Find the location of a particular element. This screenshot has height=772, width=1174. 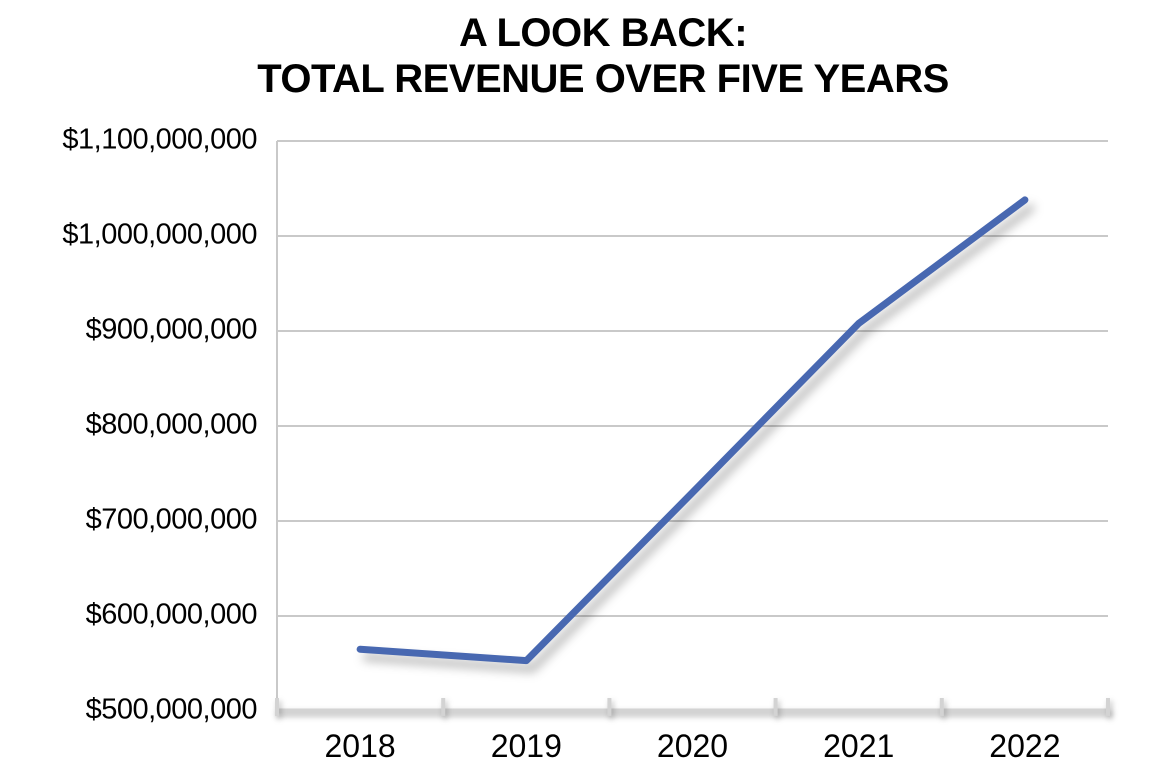

y-tick-label: $1,100,000,000 is located at coordinates (159, 140).